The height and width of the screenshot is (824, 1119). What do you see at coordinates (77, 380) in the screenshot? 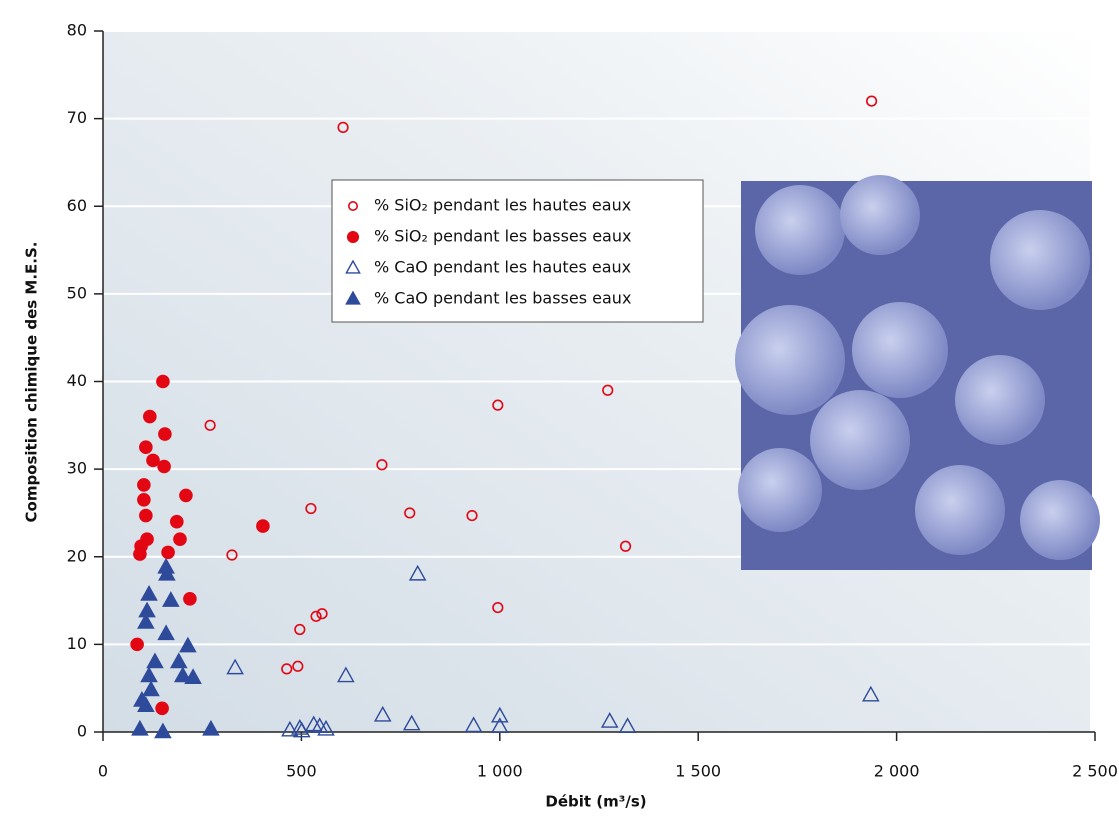
I see `y-tick-label: 40` at bounding box center [77, 380].